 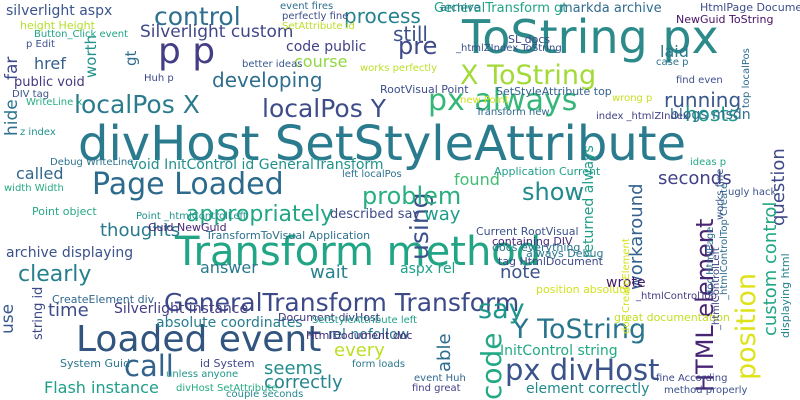 I want to click on cloud-word: Loaded event, so click(x=199, y=339).